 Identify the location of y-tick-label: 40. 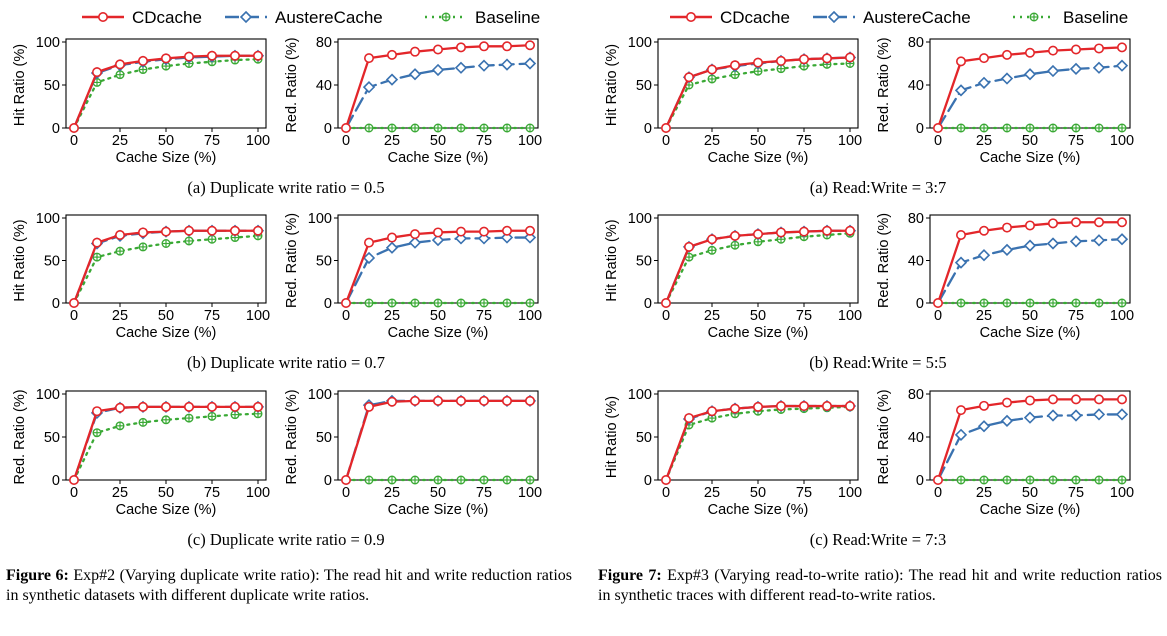
(916, 438).